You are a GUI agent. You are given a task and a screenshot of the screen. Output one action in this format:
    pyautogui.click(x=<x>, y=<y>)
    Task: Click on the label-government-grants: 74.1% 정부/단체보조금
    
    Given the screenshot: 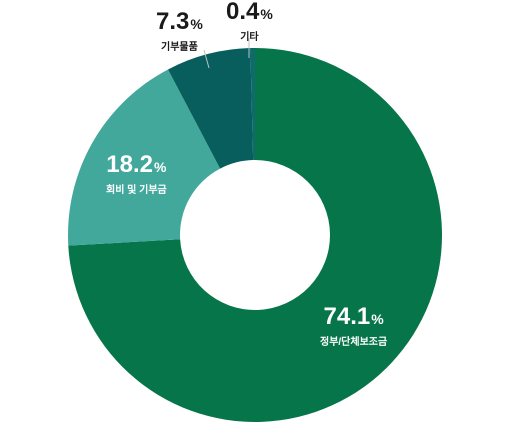 What is the action you would take?
    pyautogui.click(x=354, y=326)
    